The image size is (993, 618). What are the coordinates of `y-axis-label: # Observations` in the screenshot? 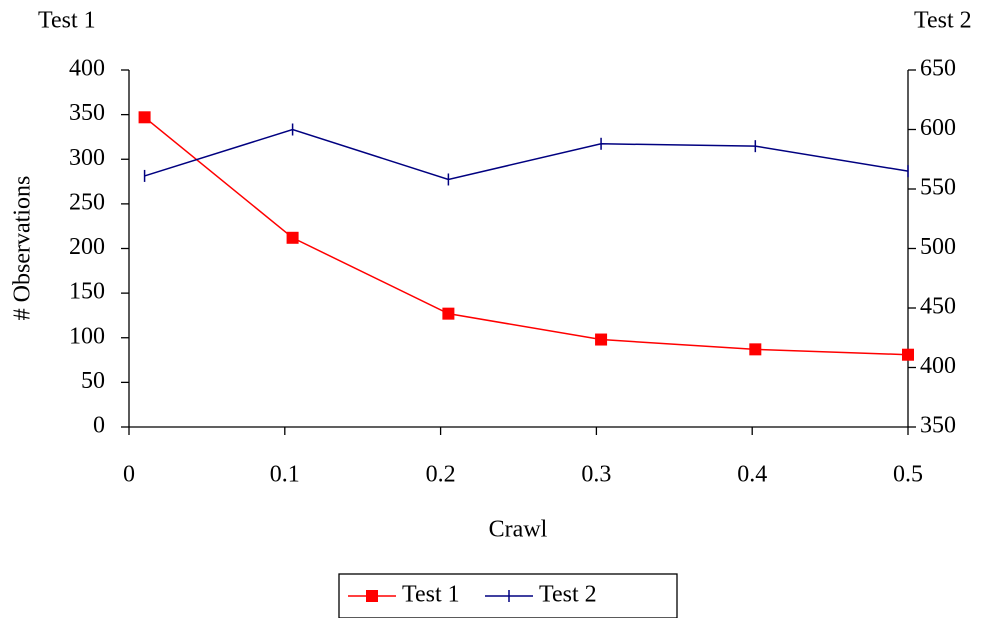 It's located at (23, 248).